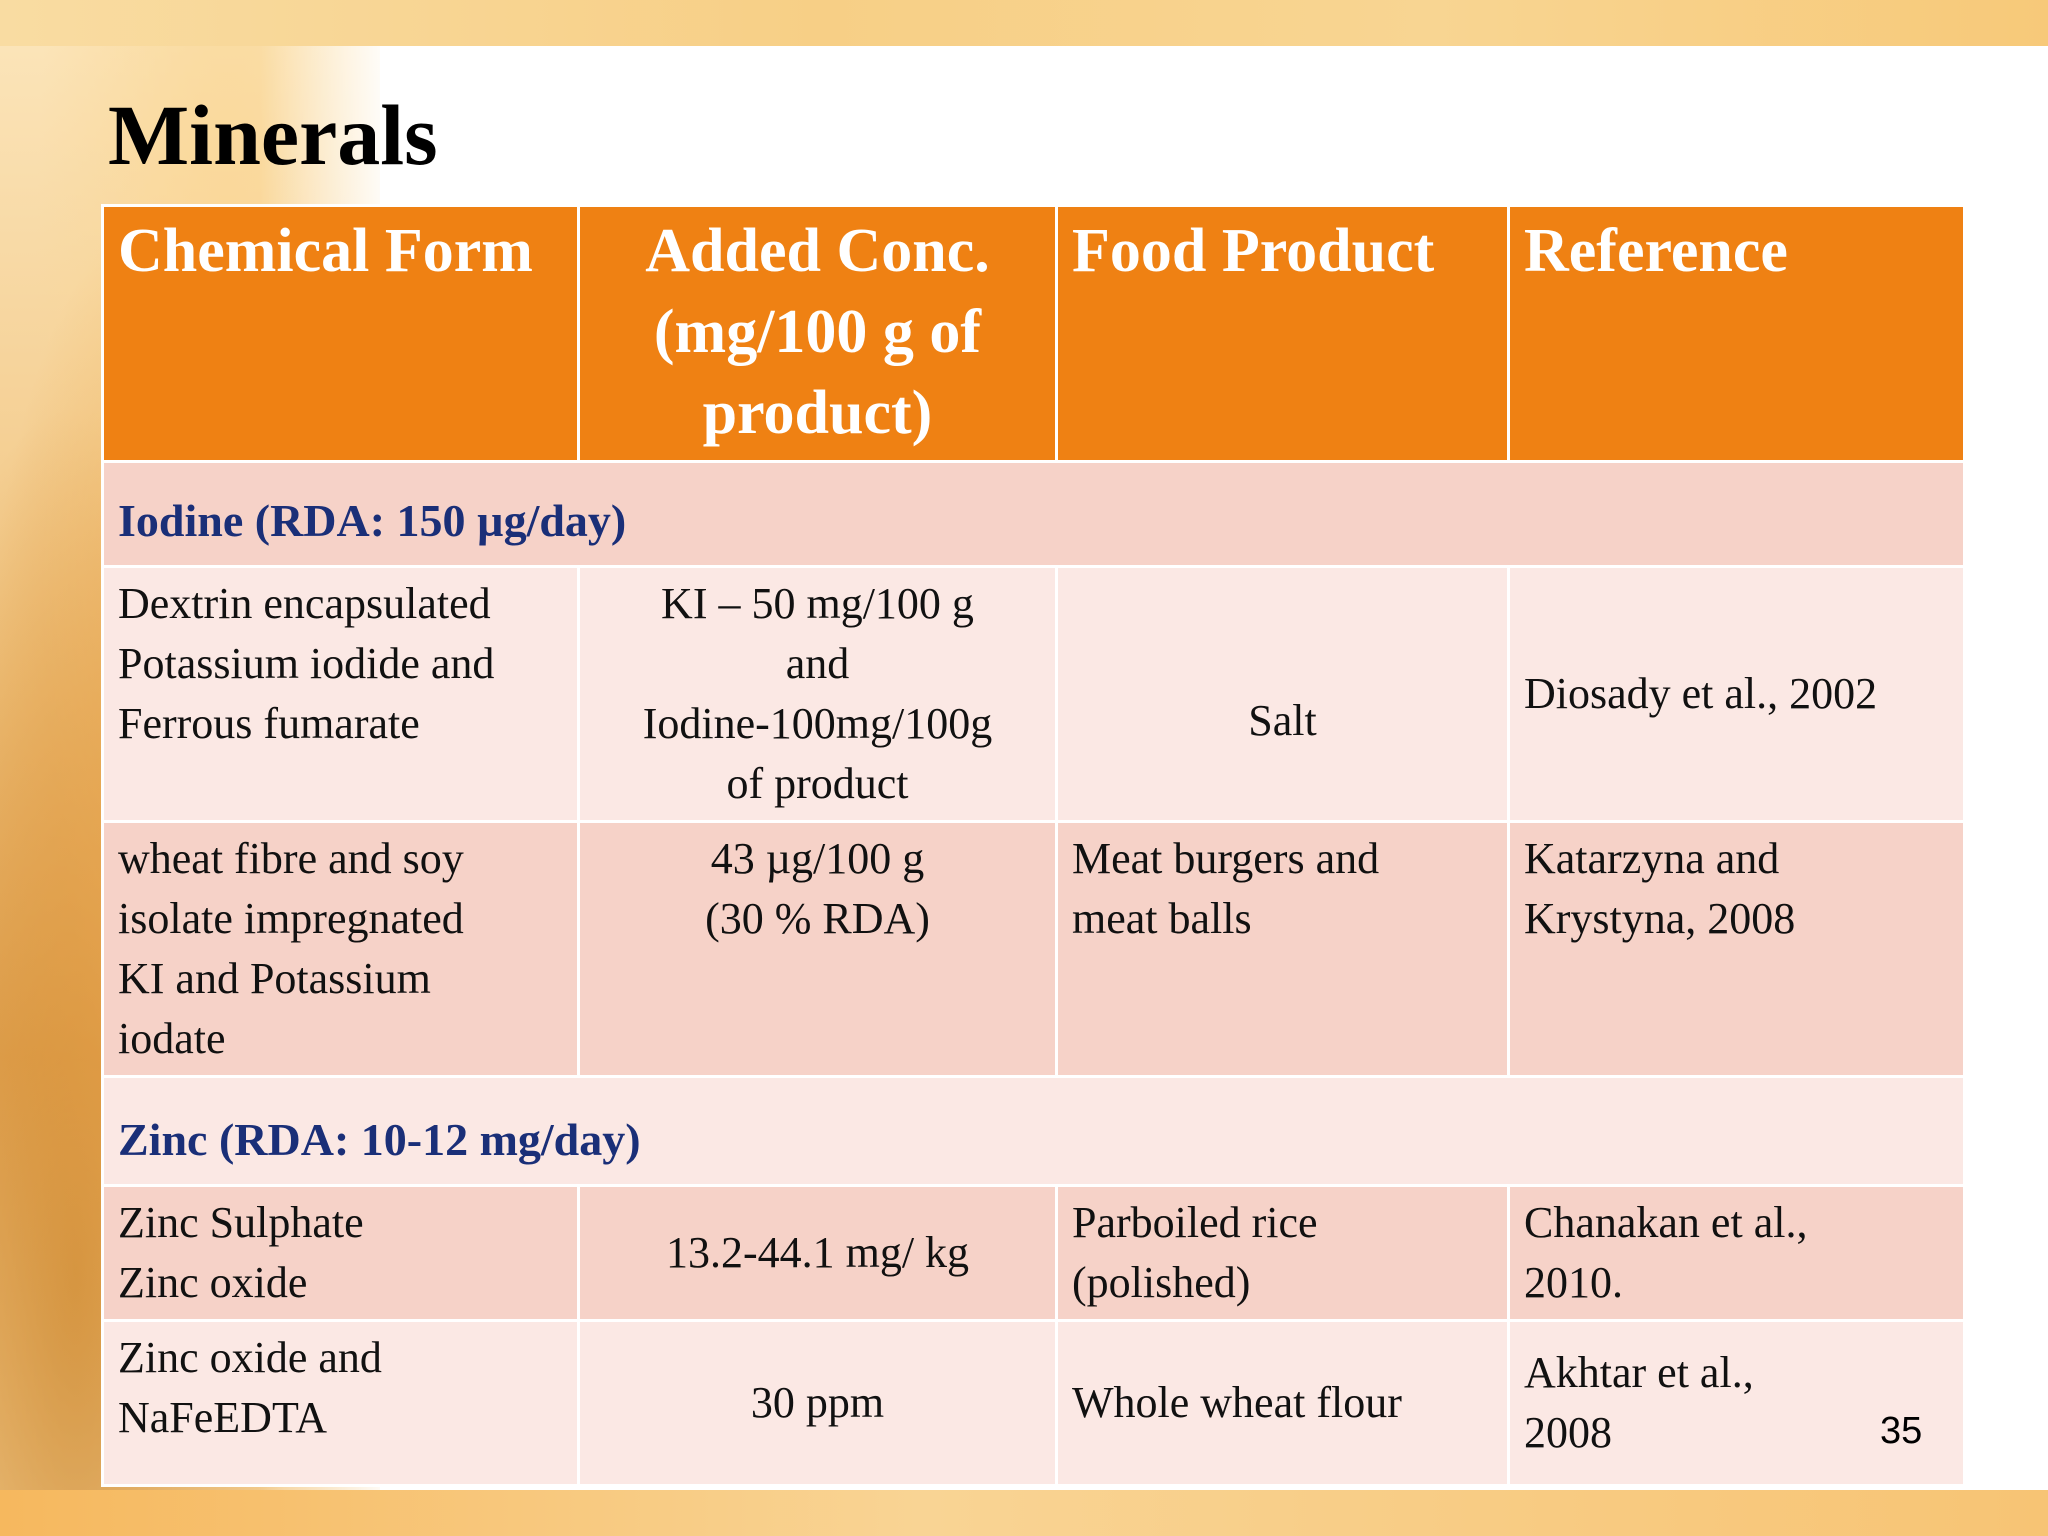 This screenshot has width=2048, height=1536. Describe the element at coordinates (269, 723) in the screenshot. I see `cell-line: Ferrous fumarate` at that location.